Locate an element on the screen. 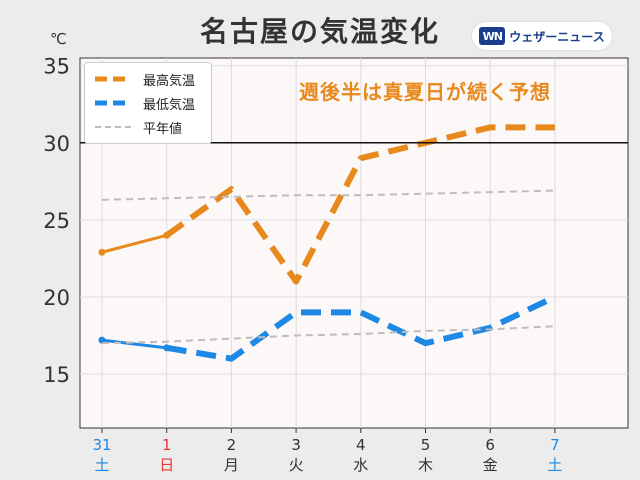  brand-logo: WN ウェザーニュース is located at coordinates (542, 36).